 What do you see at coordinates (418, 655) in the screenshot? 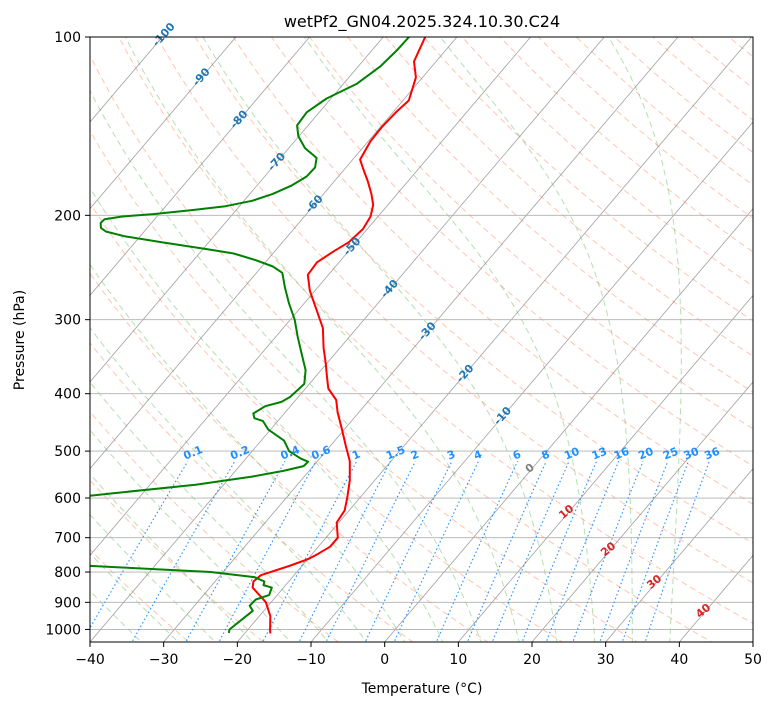
I see `x-axis: −40 −30 −20 −10 0 10 20 30 40 50` at bounding box center [418, 655].